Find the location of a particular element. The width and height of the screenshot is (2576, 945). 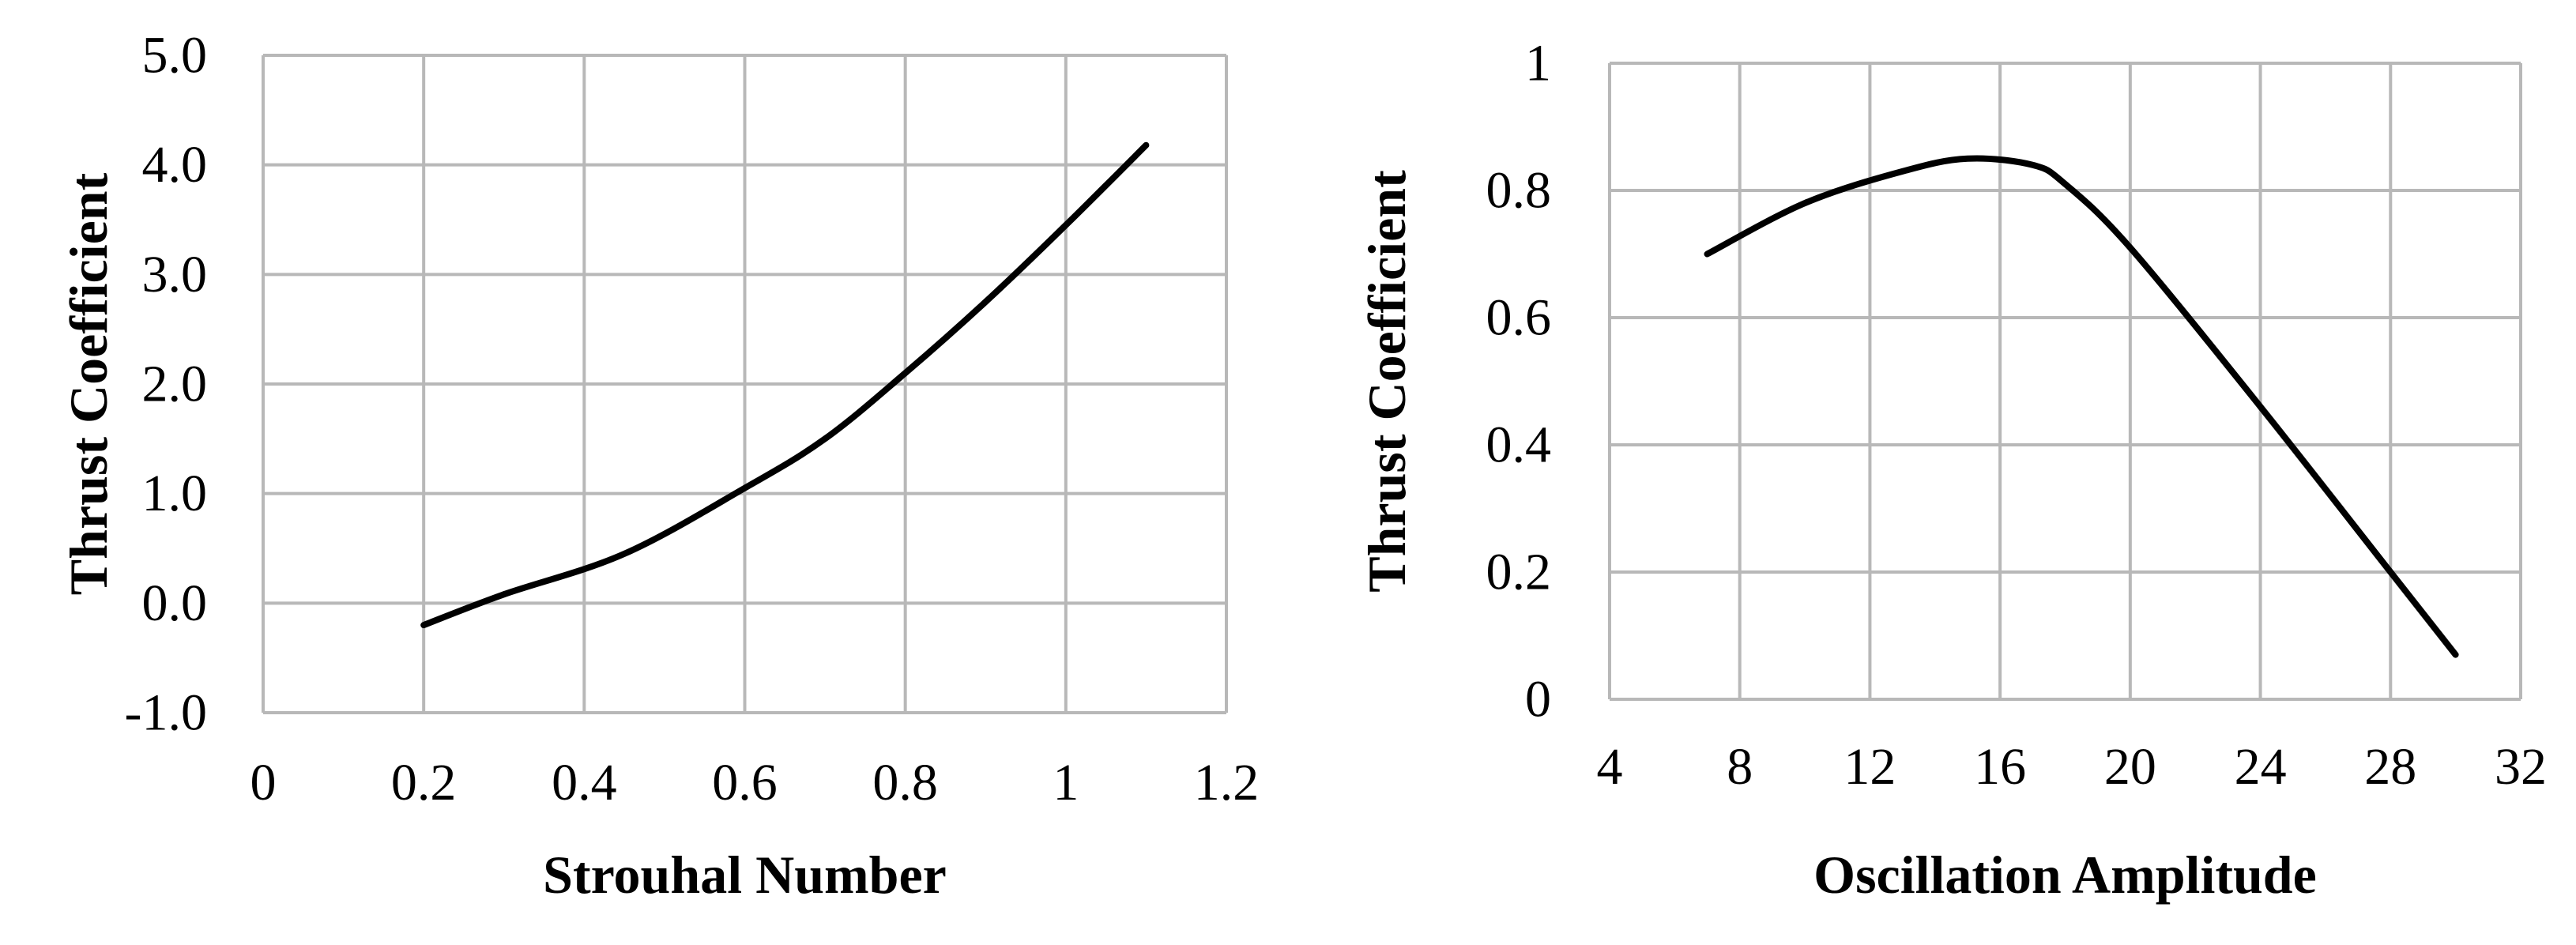

y-tick-label: 4.0 is located at coordinates (175, 165).